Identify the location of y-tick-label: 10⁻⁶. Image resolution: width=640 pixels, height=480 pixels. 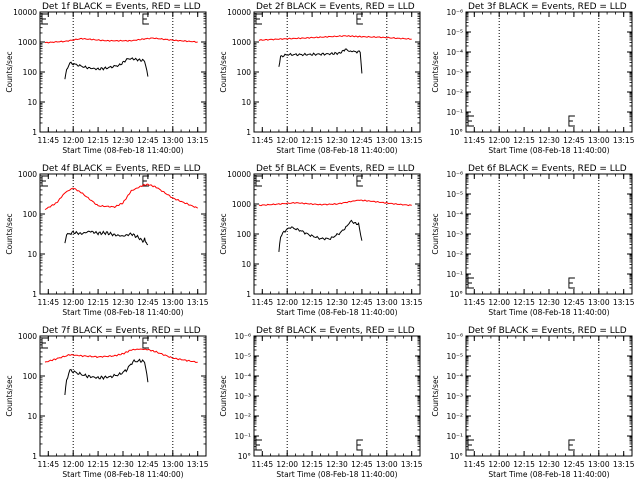
(454, 12).